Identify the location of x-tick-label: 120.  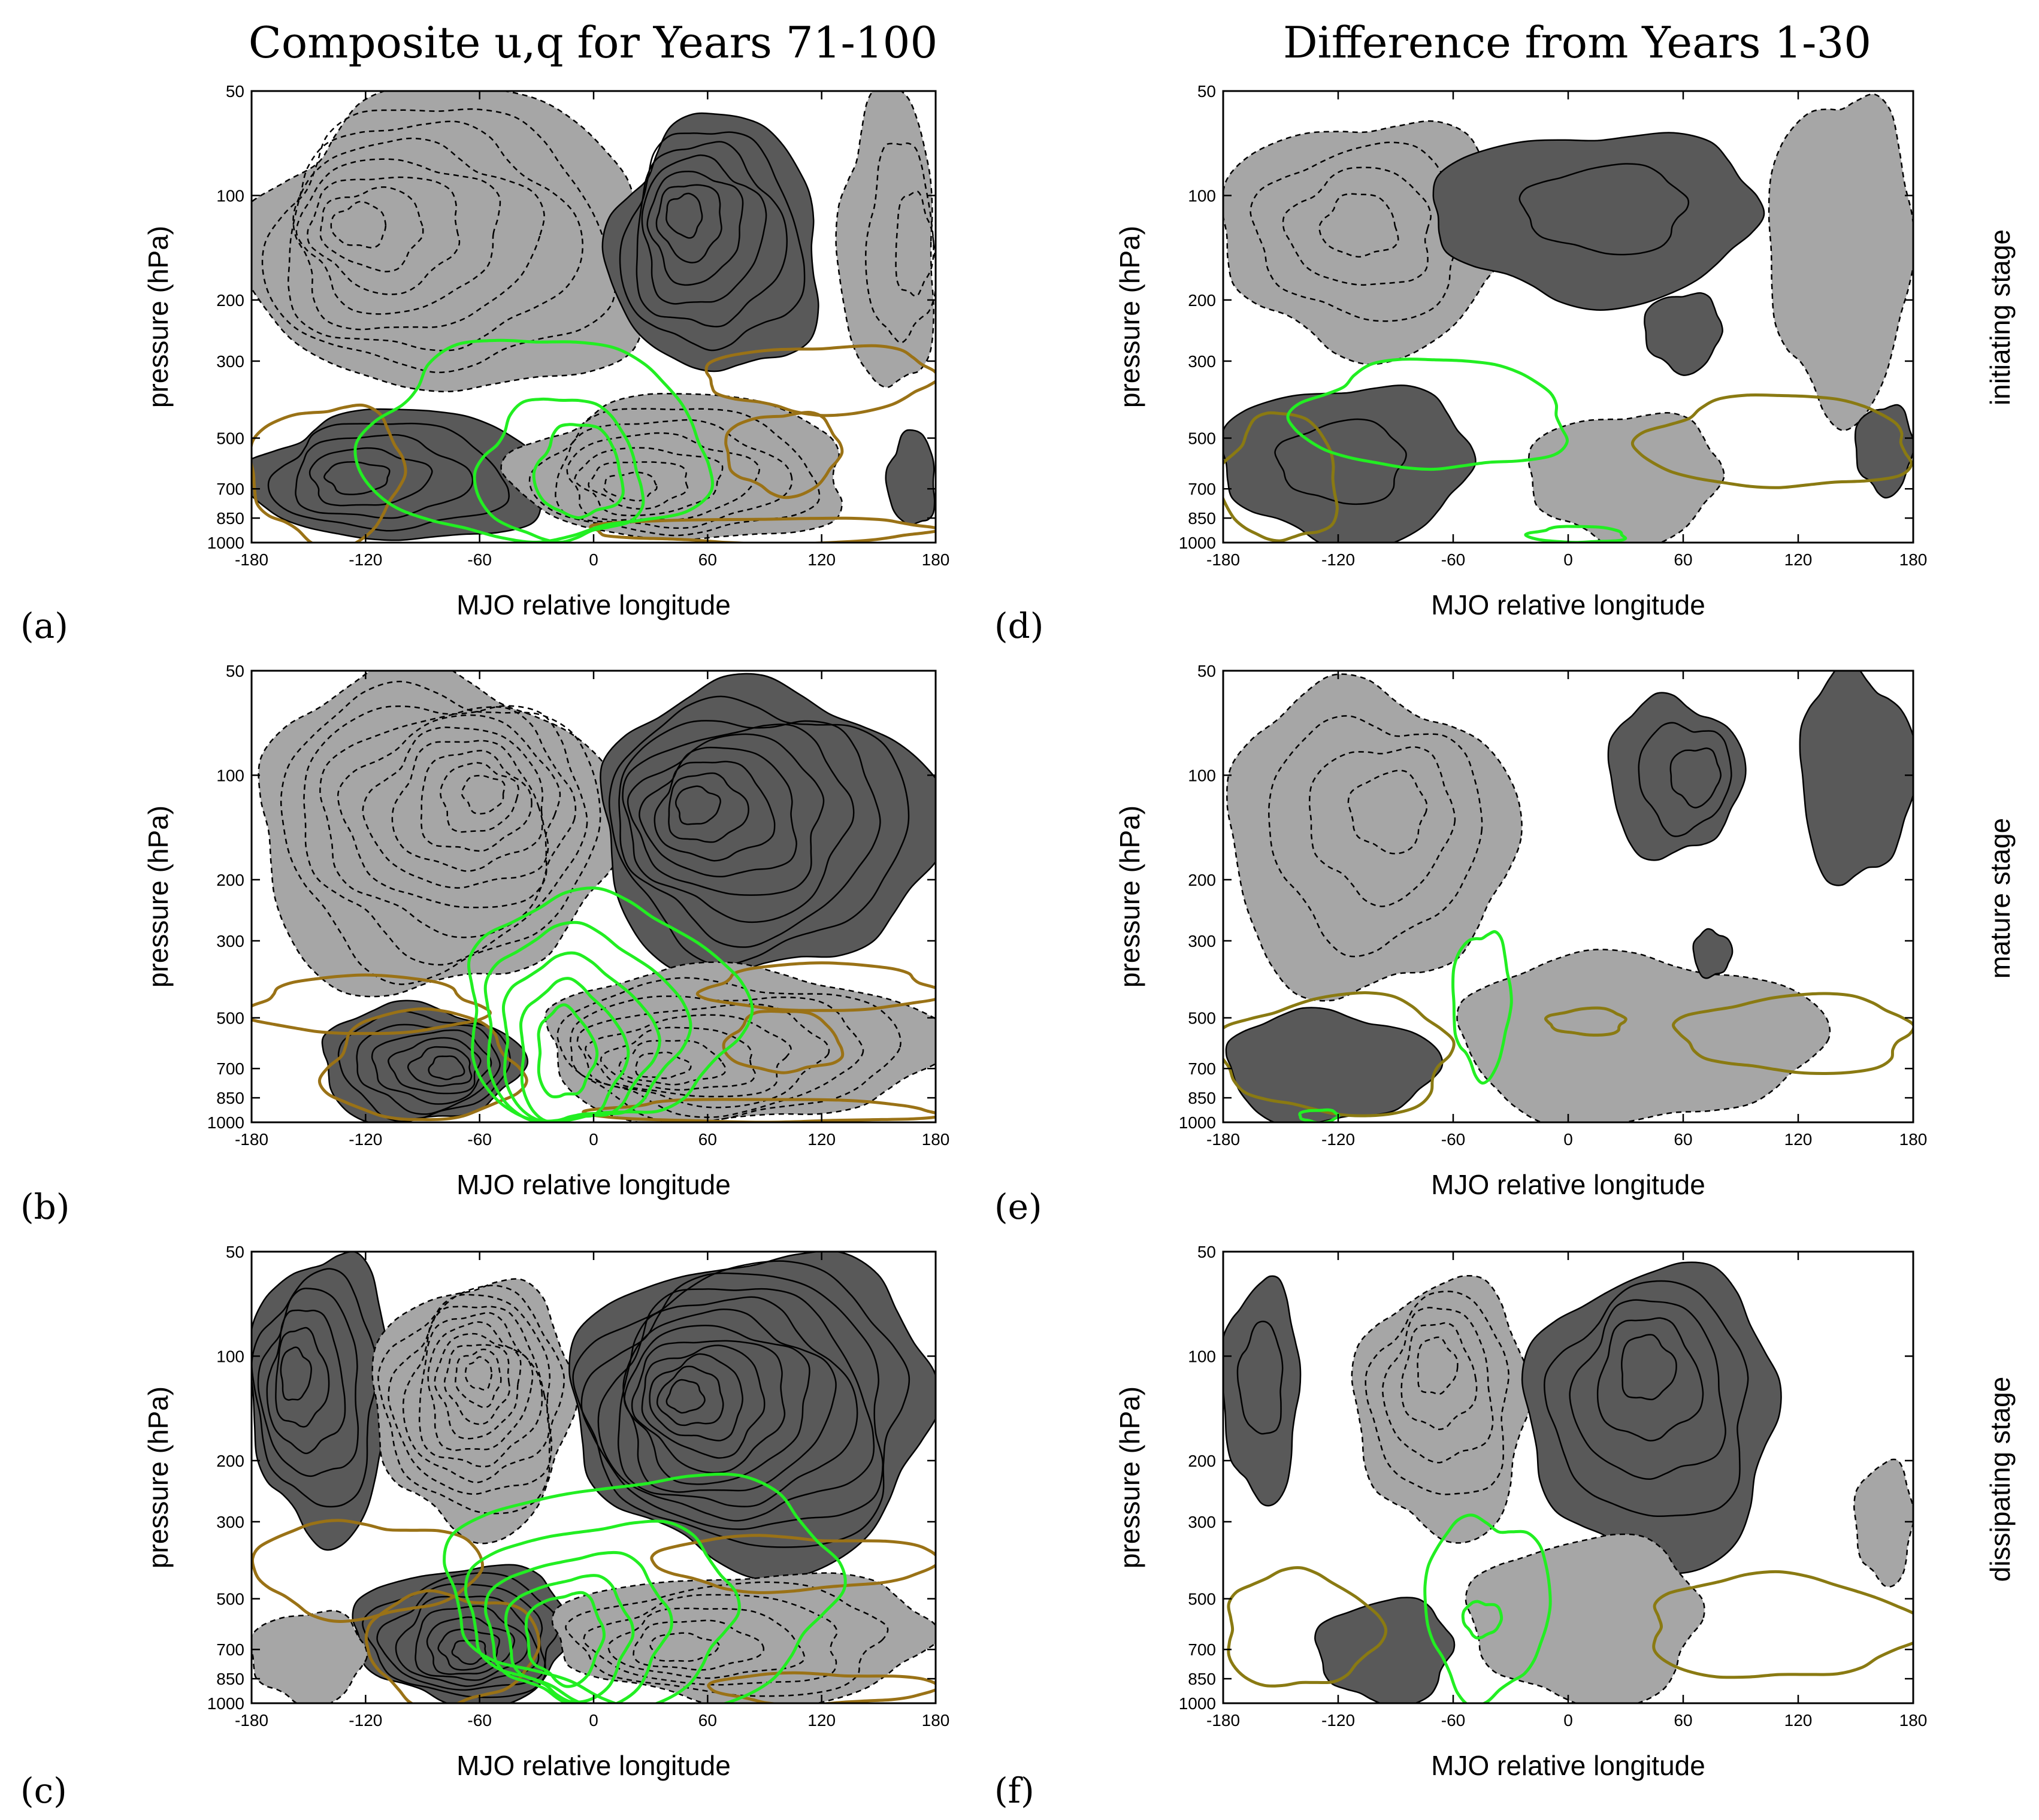
(1798, 559).